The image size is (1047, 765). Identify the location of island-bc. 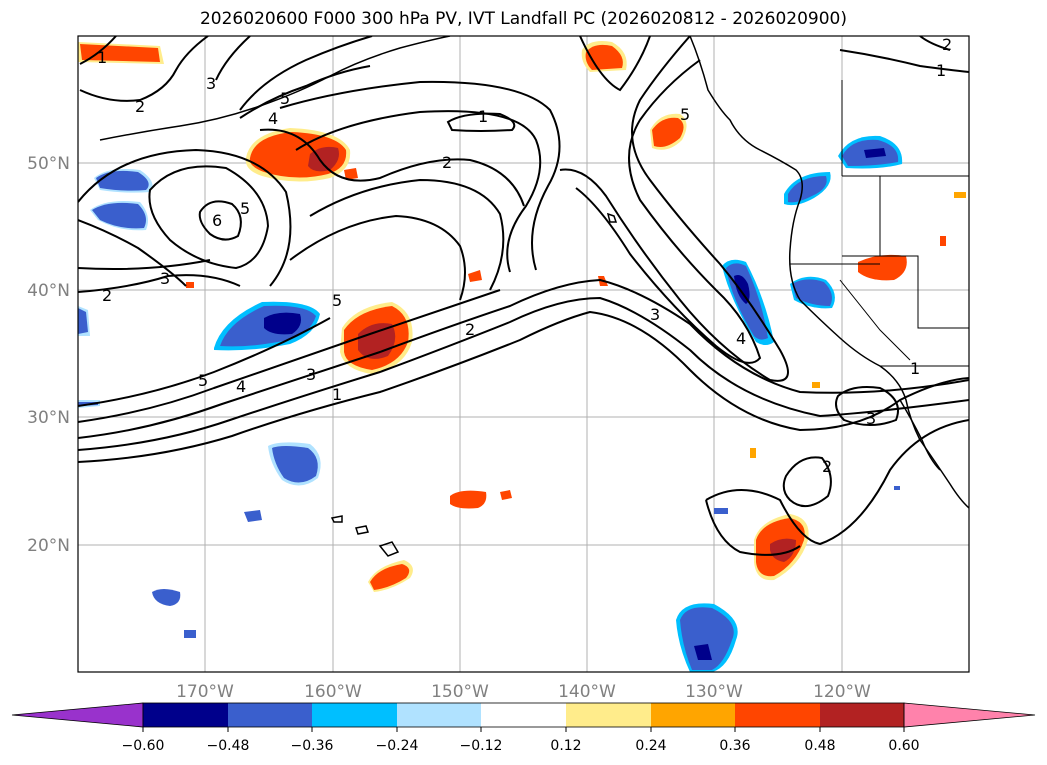
(612, 217).